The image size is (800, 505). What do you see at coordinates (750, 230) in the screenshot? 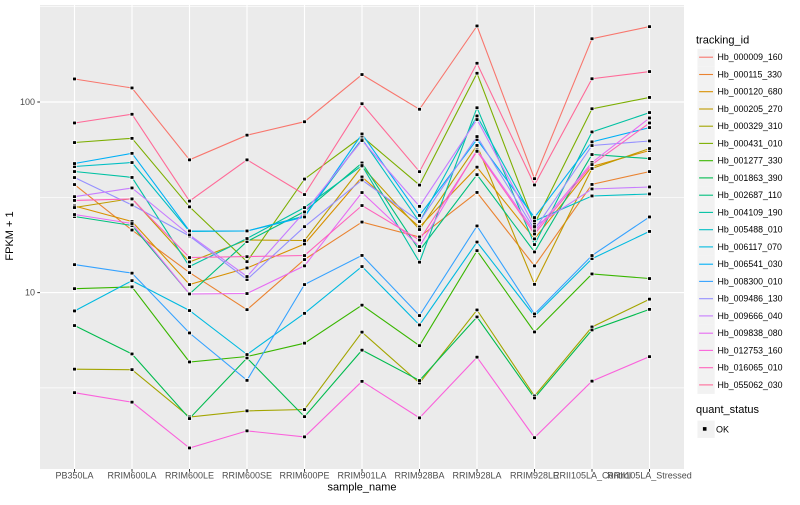
I see `svg-text: Hb_005488_010` at bounding box center [750, 230].